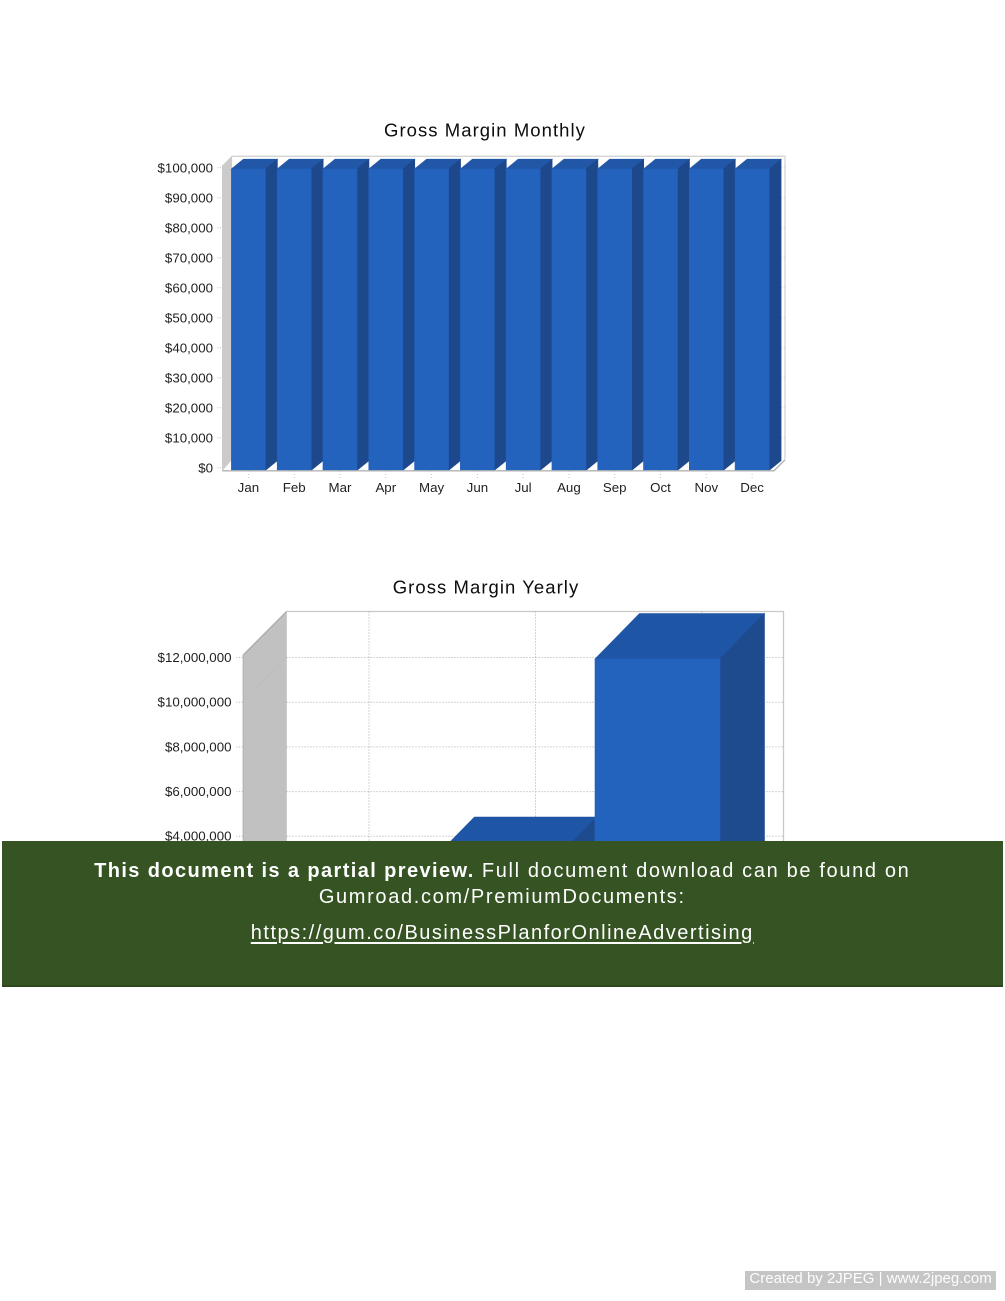  Describe the element at coordinates (185, 168) in the screenshot. I see `svg-text: $100,000` at that location.